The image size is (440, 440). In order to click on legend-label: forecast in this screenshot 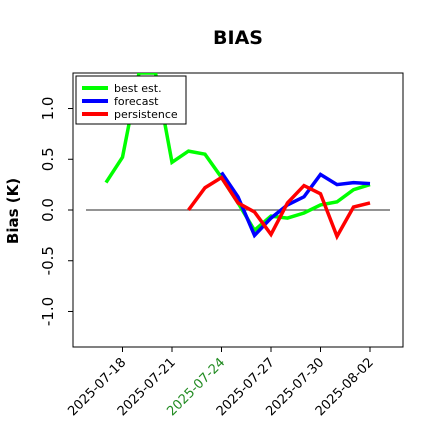, I will do `click(136, 101)`.